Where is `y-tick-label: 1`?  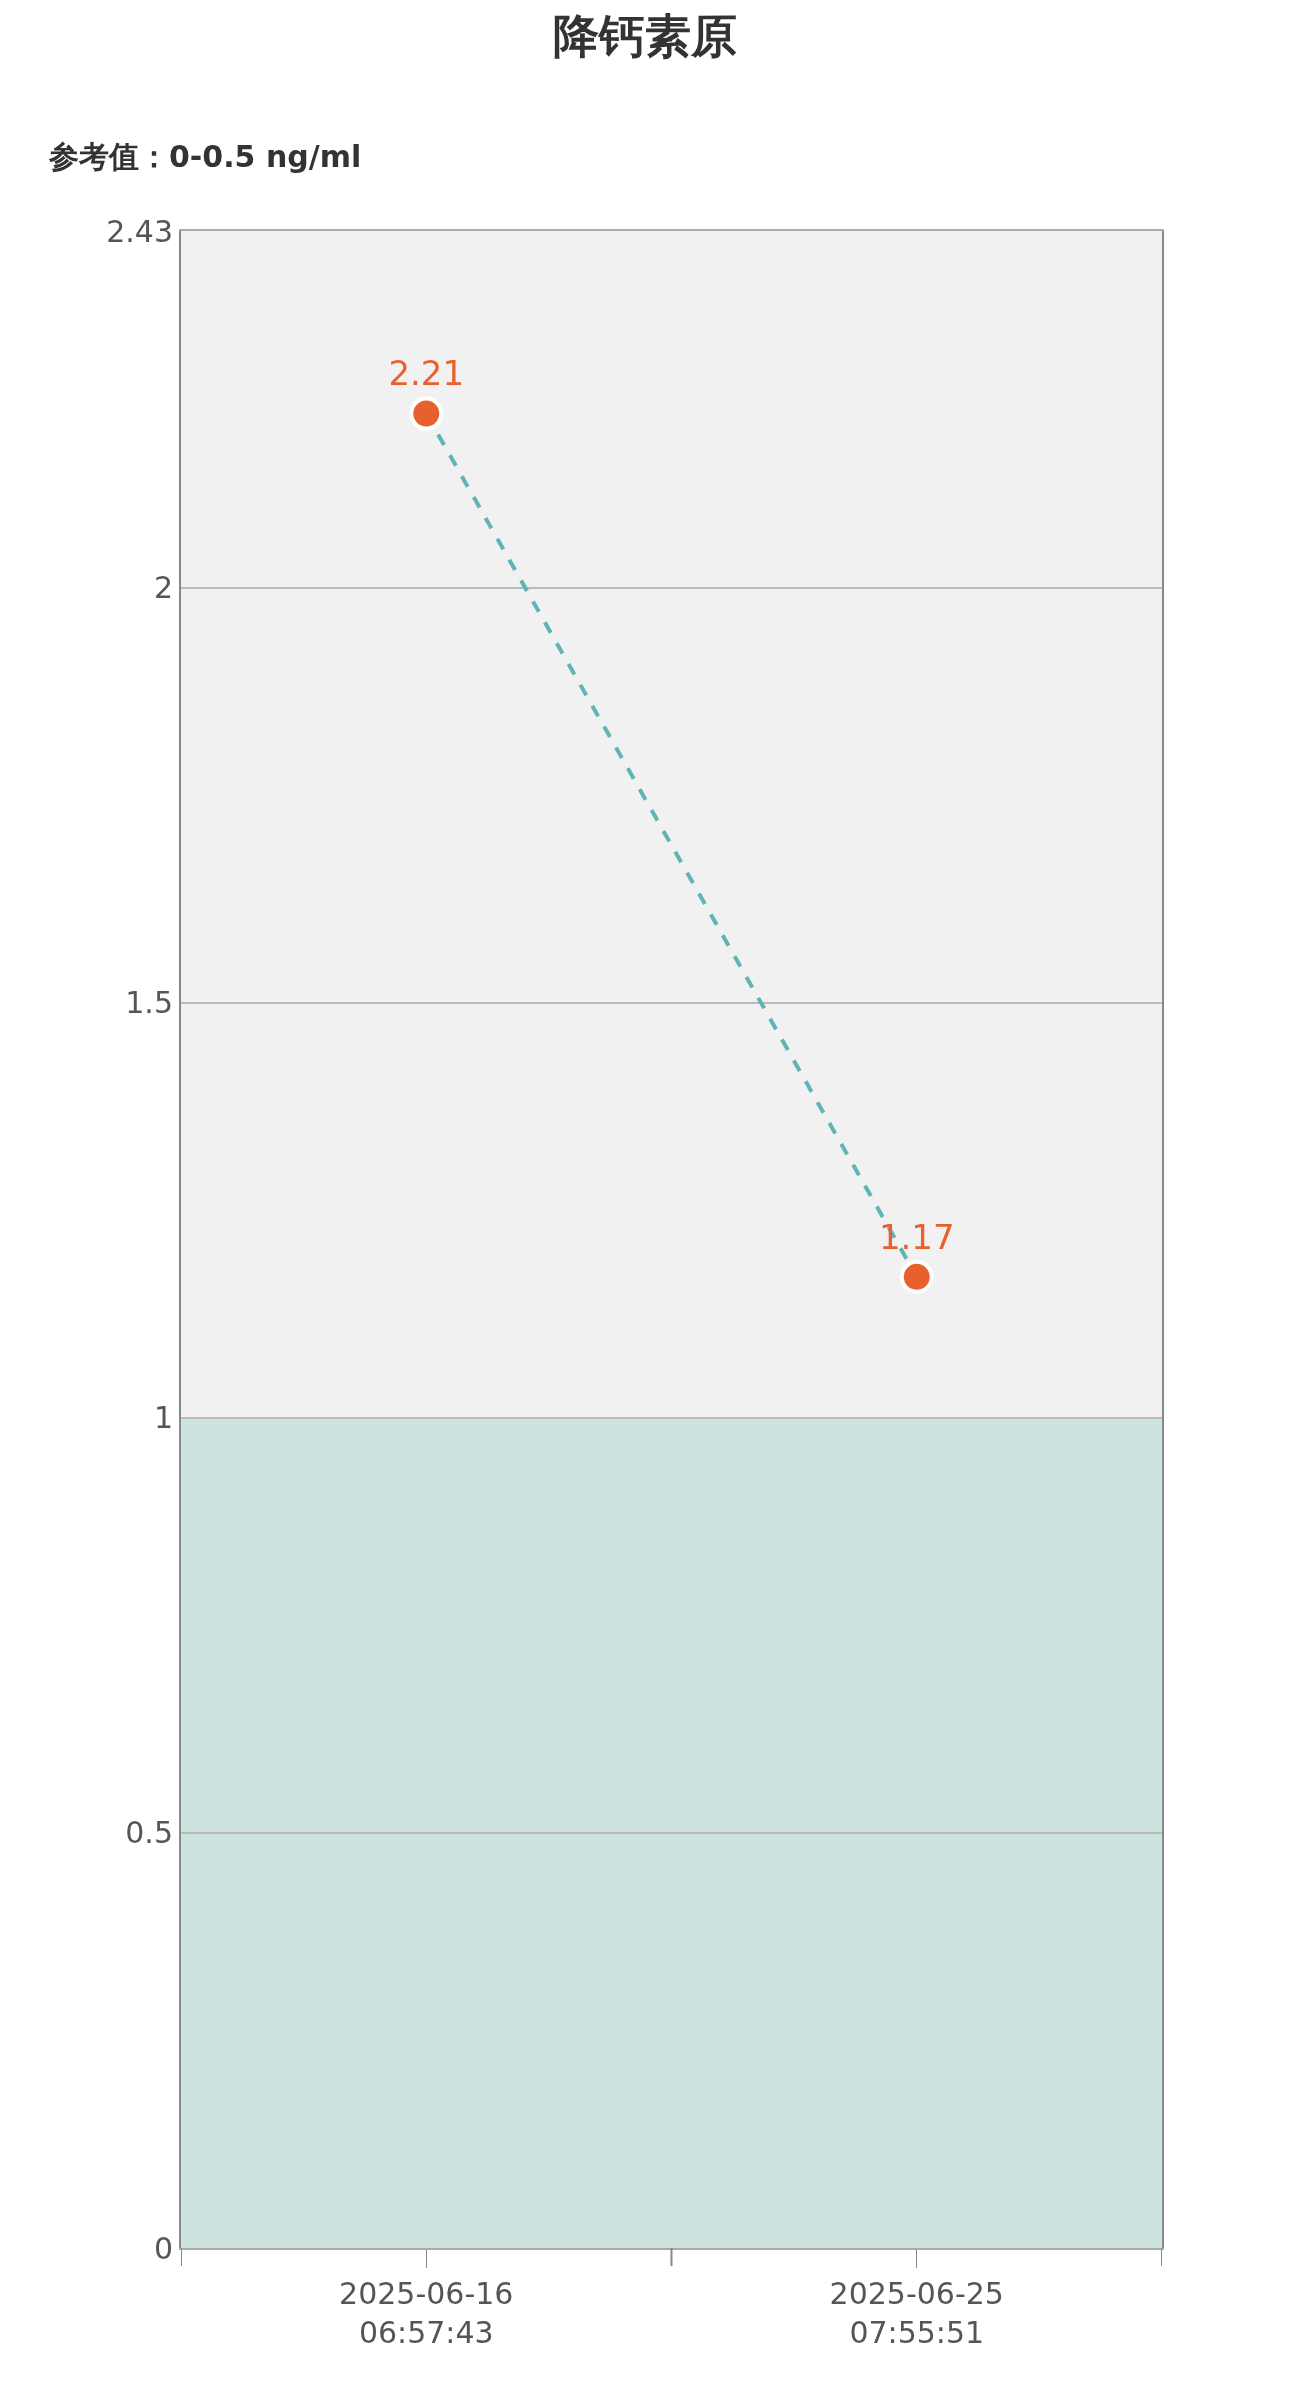 y-tick-label: 1 is located at coordinates (163, 1418).